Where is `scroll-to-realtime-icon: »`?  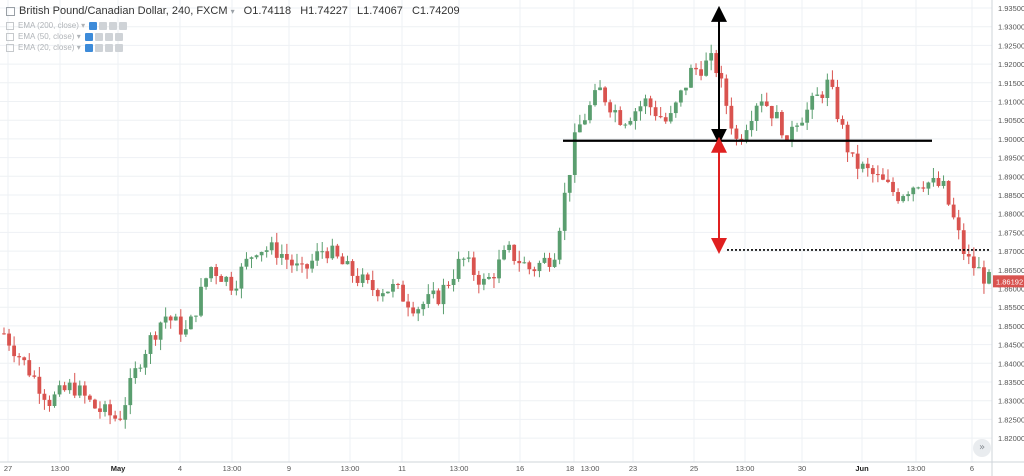 scroll-to-realtime-icon: » is located at coordinates (982, 448).